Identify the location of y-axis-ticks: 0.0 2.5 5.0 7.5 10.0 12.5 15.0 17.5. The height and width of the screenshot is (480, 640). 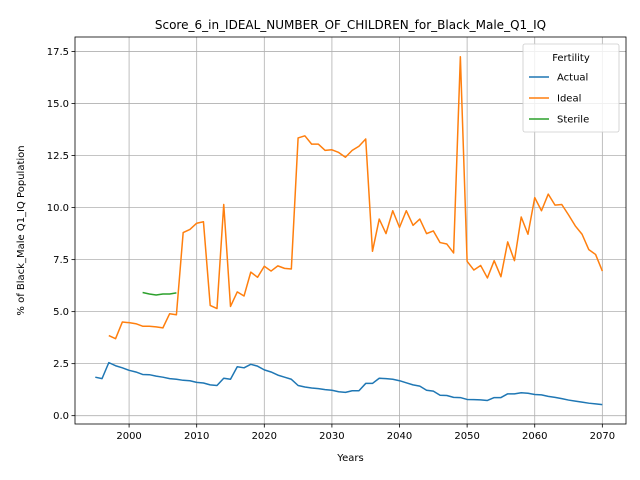
(61, 234).